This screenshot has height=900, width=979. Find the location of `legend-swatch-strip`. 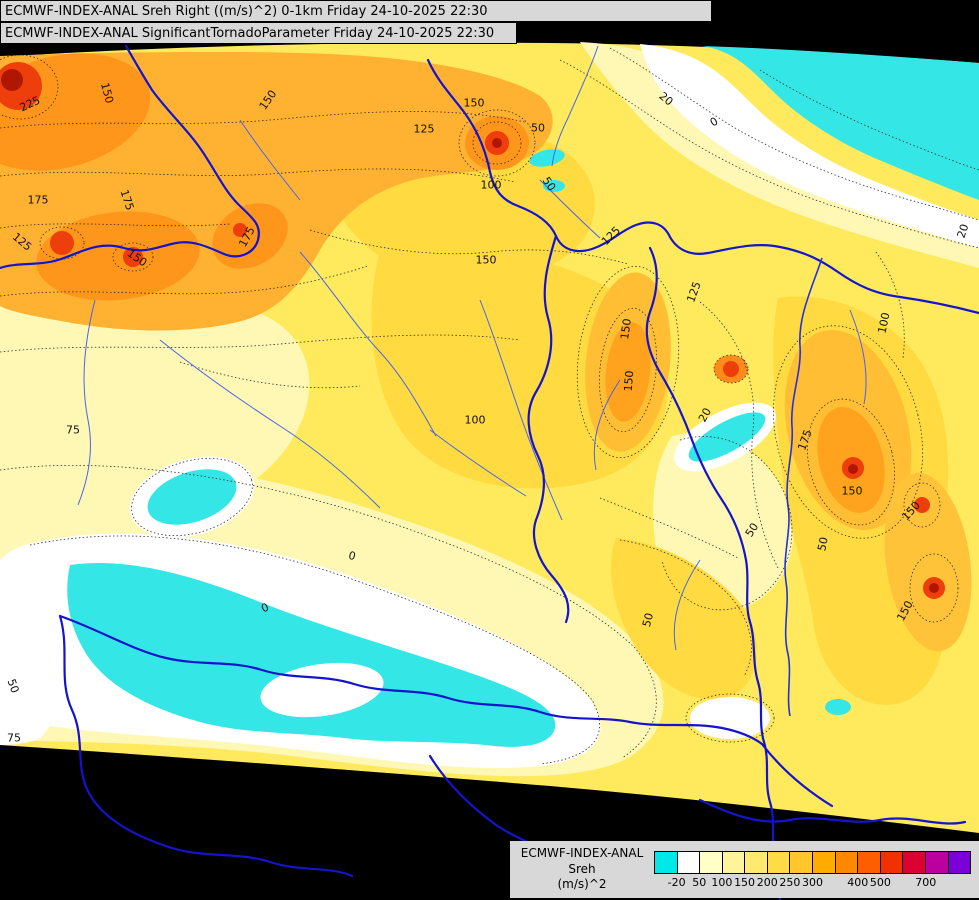

legend-swatch-strip is located at coordinates (812, 862).